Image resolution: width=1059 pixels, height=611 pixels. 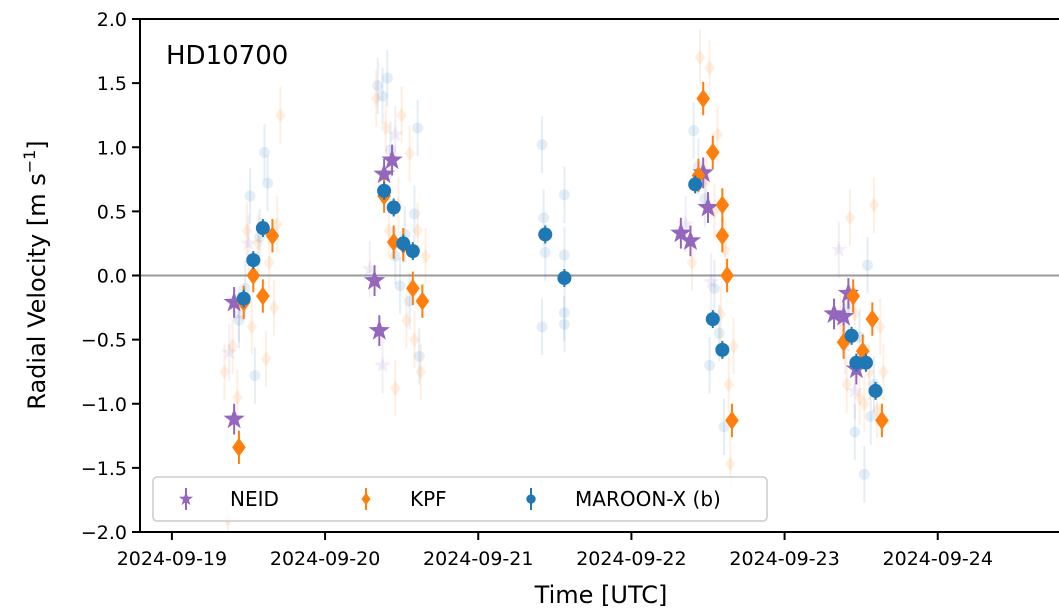 I want to click on legend-label: MAROON-X (b), so click(x=648, y=499).